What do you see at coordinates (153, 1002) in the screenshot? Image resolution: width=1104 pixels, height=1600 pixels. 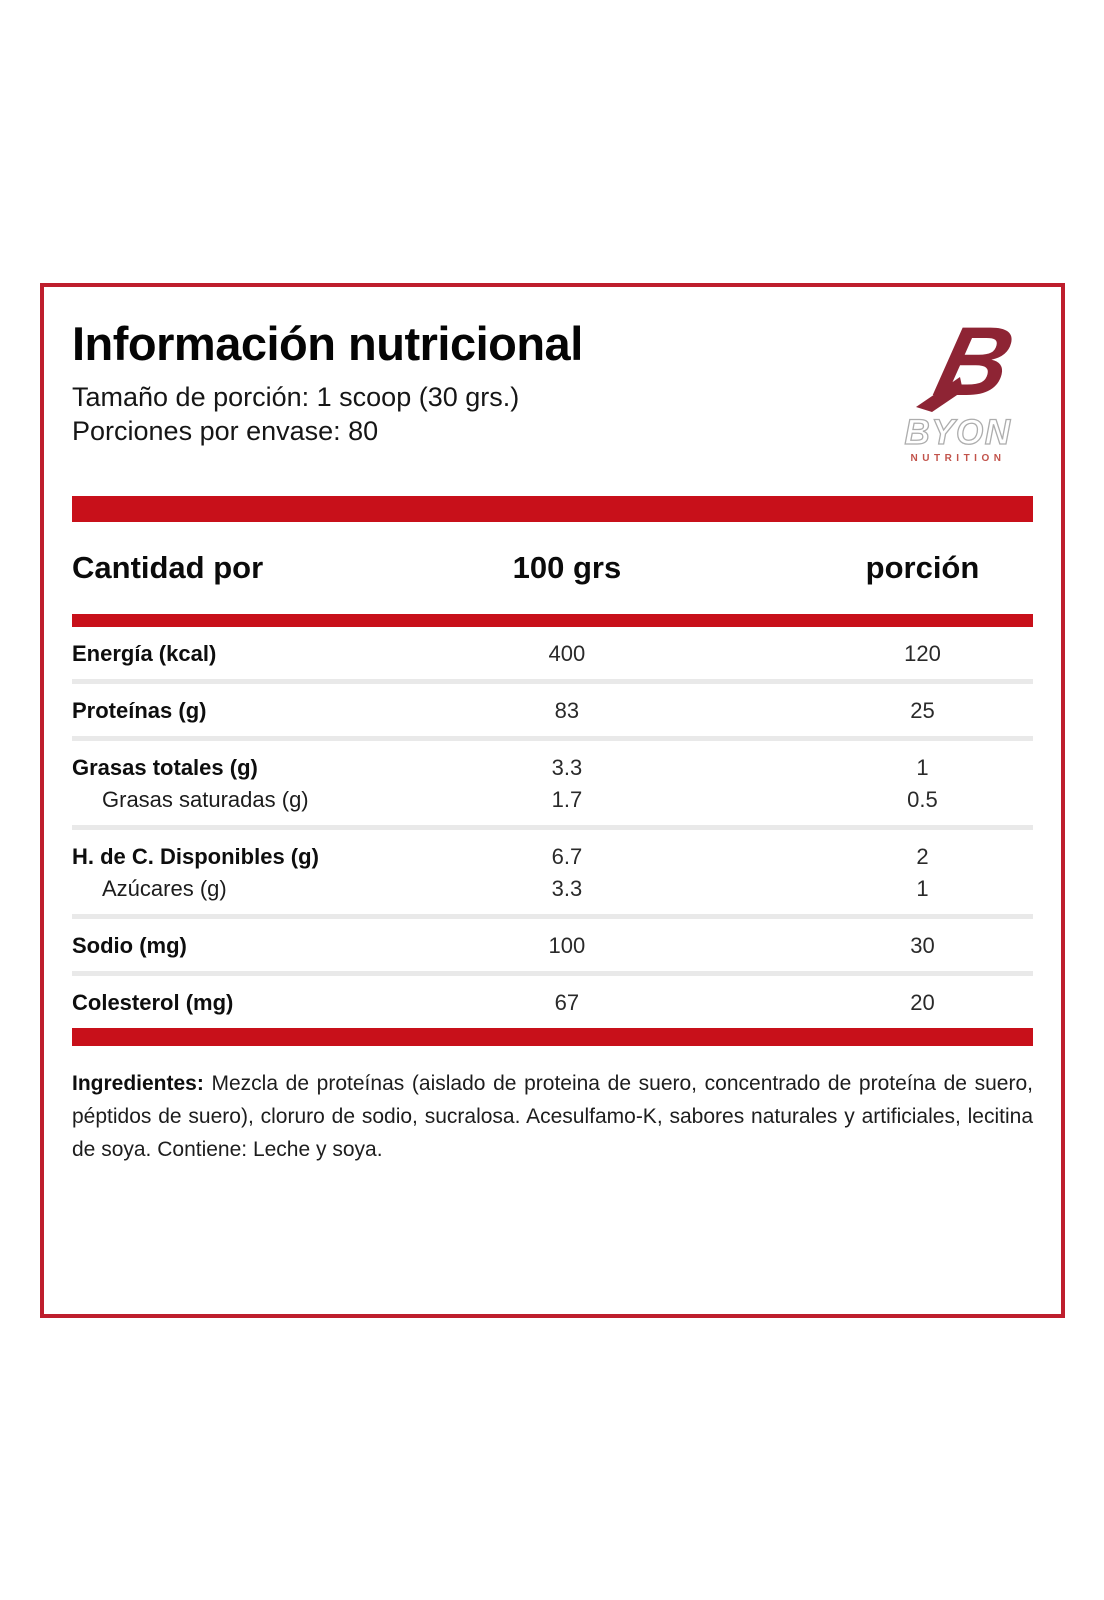 I see `nutrient-label: Colesterol (mg)` at bounding box center [153, 1002].